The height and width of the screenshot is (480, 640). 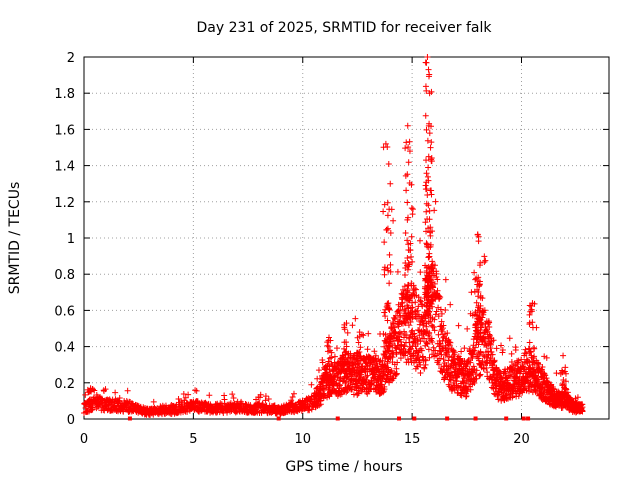 I want to click on y-tick-label: 1.8, so click(x=64, y=94).